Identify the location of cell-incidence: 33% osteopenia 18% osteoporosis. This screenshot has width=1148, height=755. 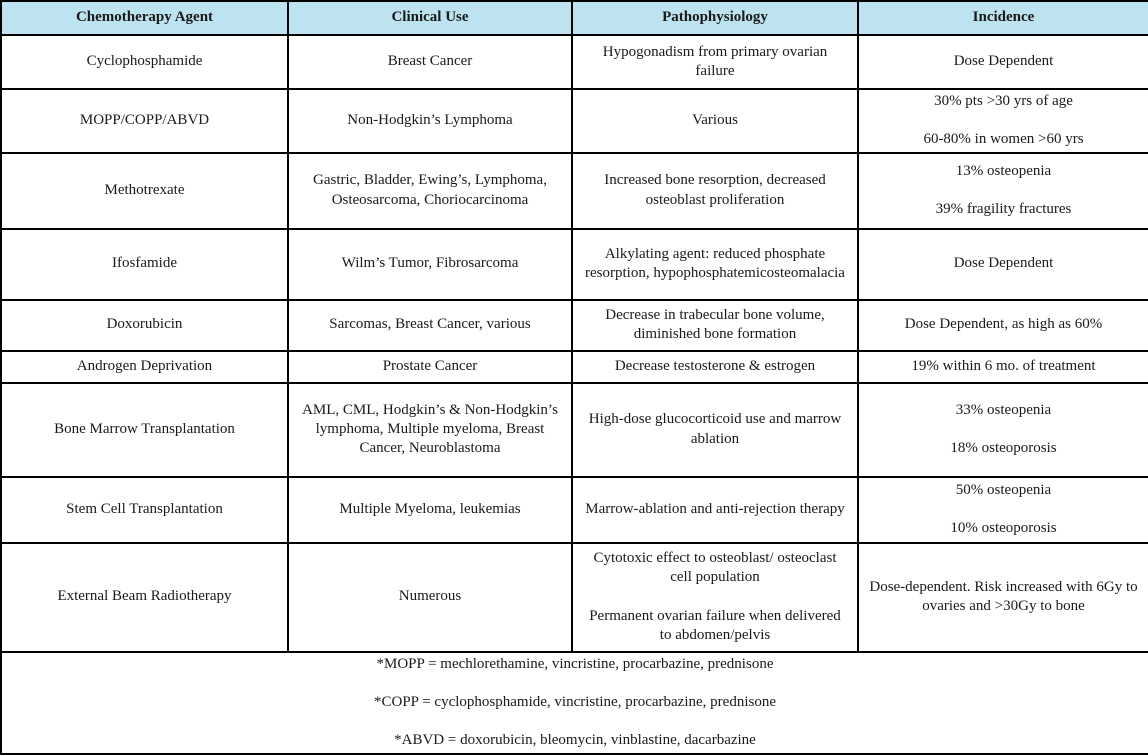
(1002, 429).